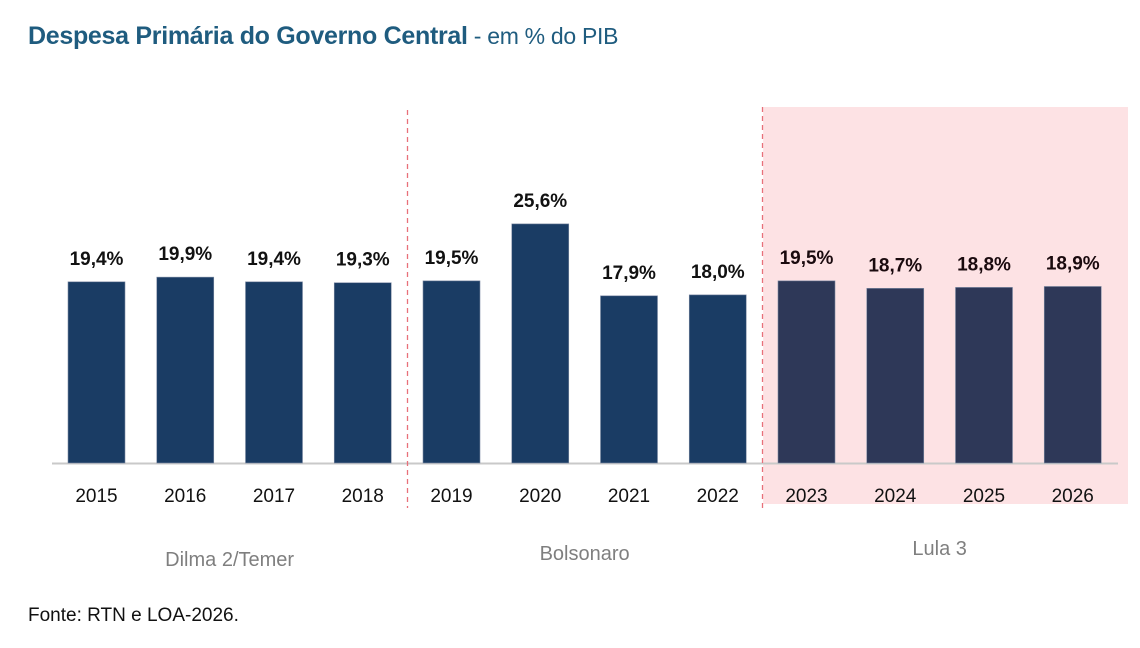 This screenshot has height=648, width=1140. What do you see at coordinates (806, 496) in the screenshot?
I see `x-tick-label-2023: 2023` at bounding box center [806, 496].